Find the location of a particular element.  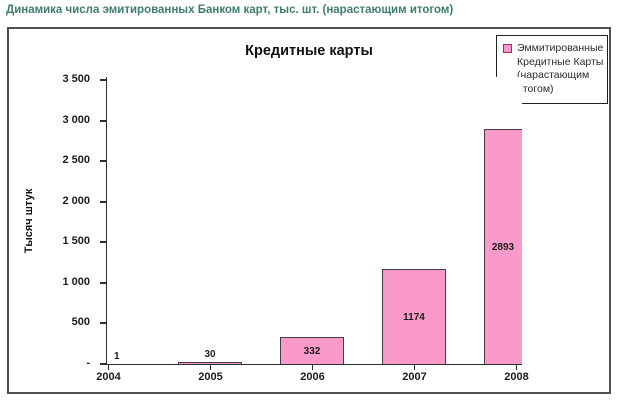

bar-value-label-2006: 332 is located at coordinates (312, 351).